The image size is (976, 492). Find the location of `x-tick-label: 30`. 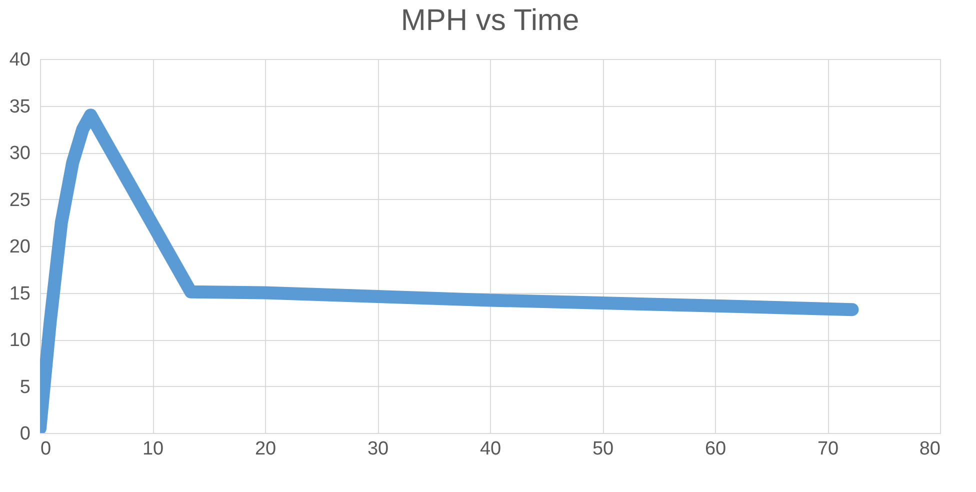

x-tick-label: 30 is located at coordinates (378, 449).